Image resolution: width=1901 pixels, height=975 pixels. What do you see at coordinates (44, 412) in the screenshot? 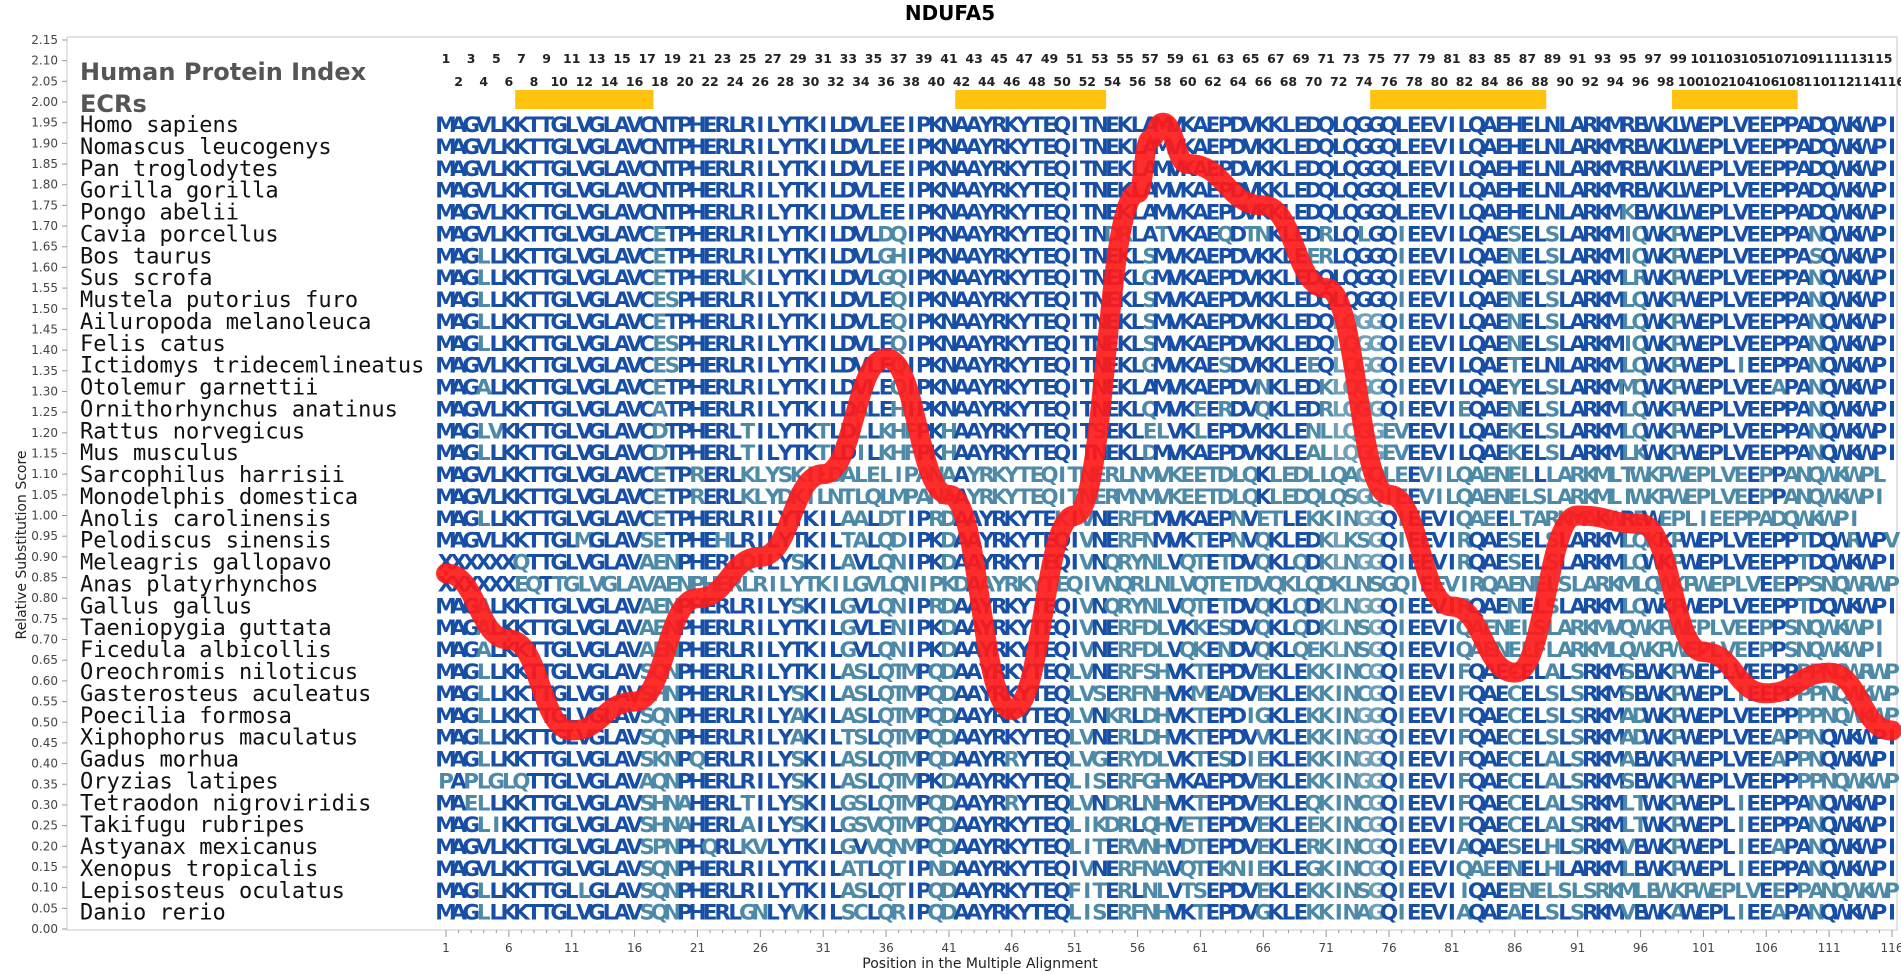
I see `y-tick-label: 1.25` at bounding box center [44, 412].